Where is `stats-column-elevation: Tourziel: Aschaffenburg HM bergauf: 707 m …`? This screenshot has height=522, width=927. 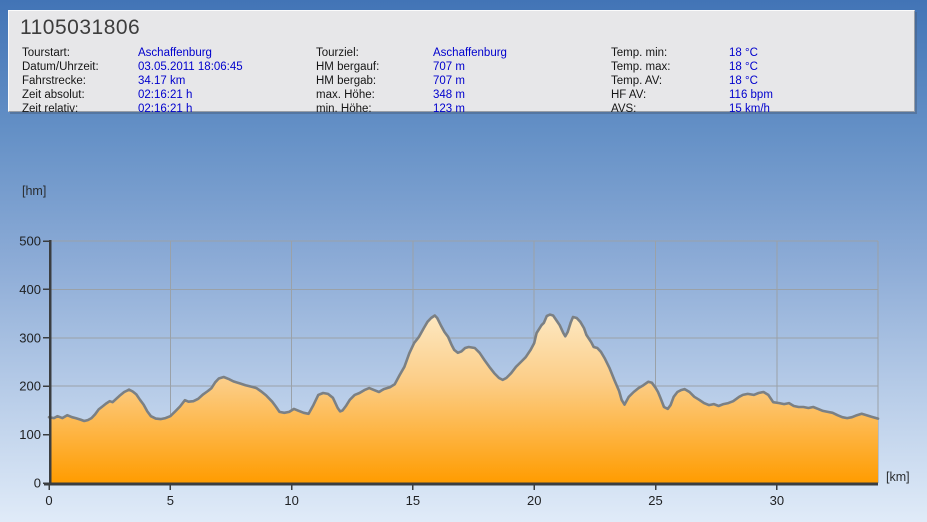 stats-column-elevation: Tourziel: Aschaffenburg HM bergauf: 707 m … is located at coordinates (411, 81).